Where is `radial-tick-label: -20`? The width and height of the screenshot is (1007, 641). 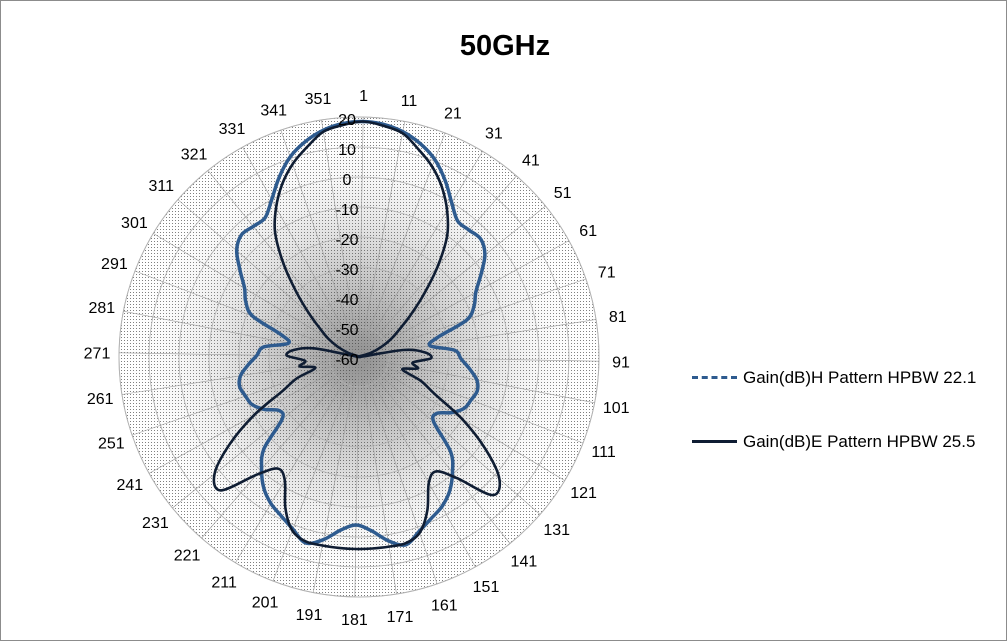
radial-tick-label: -20 is located at coordinates (346, 240).